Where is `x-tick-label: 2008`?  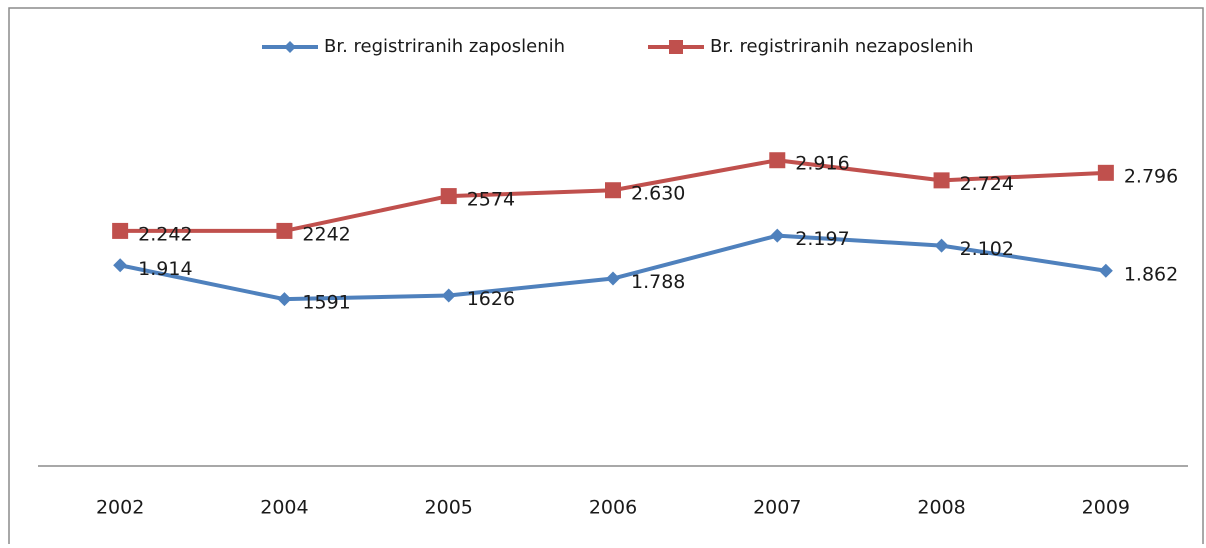 x-tick-label: 2008 is located at coordinates (941, 508).